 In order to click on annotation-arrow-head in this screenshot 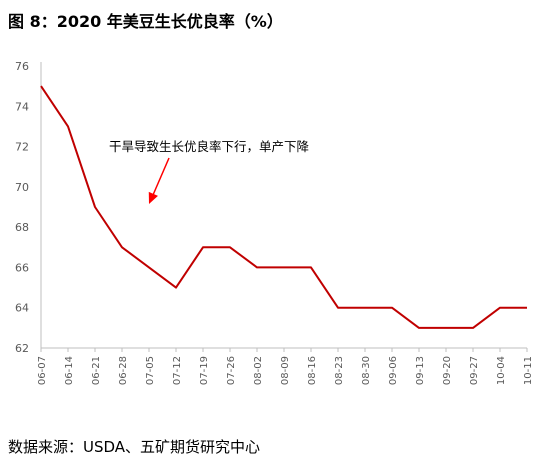, I will do `click(153, 197)`.